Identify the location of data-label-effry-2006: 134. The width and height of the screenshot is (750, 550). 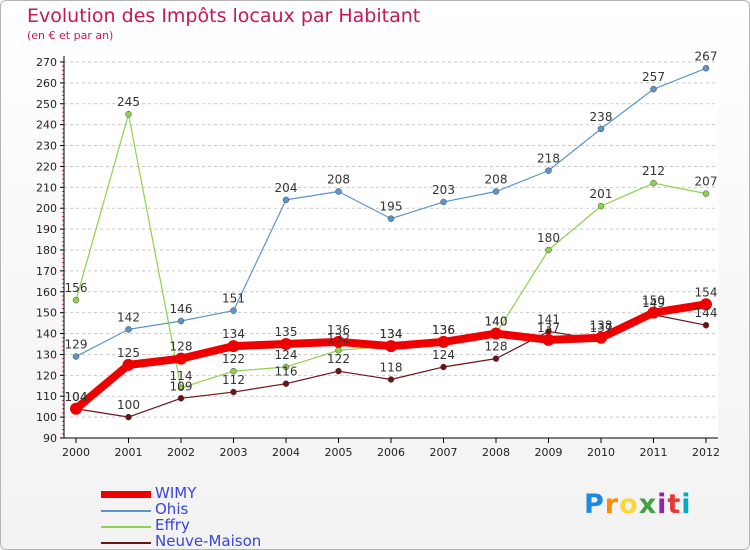
(391, 334).